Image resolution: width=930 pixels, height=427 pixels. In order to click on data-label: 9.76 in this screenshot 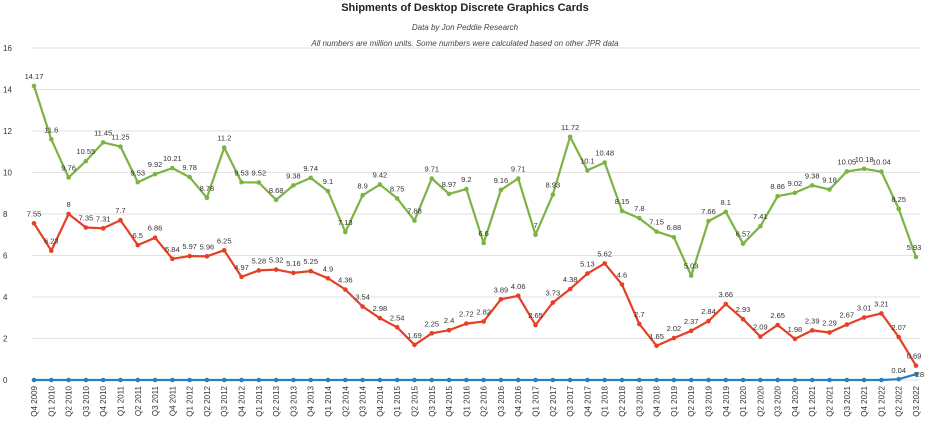, I will do `click(68, 167)`.